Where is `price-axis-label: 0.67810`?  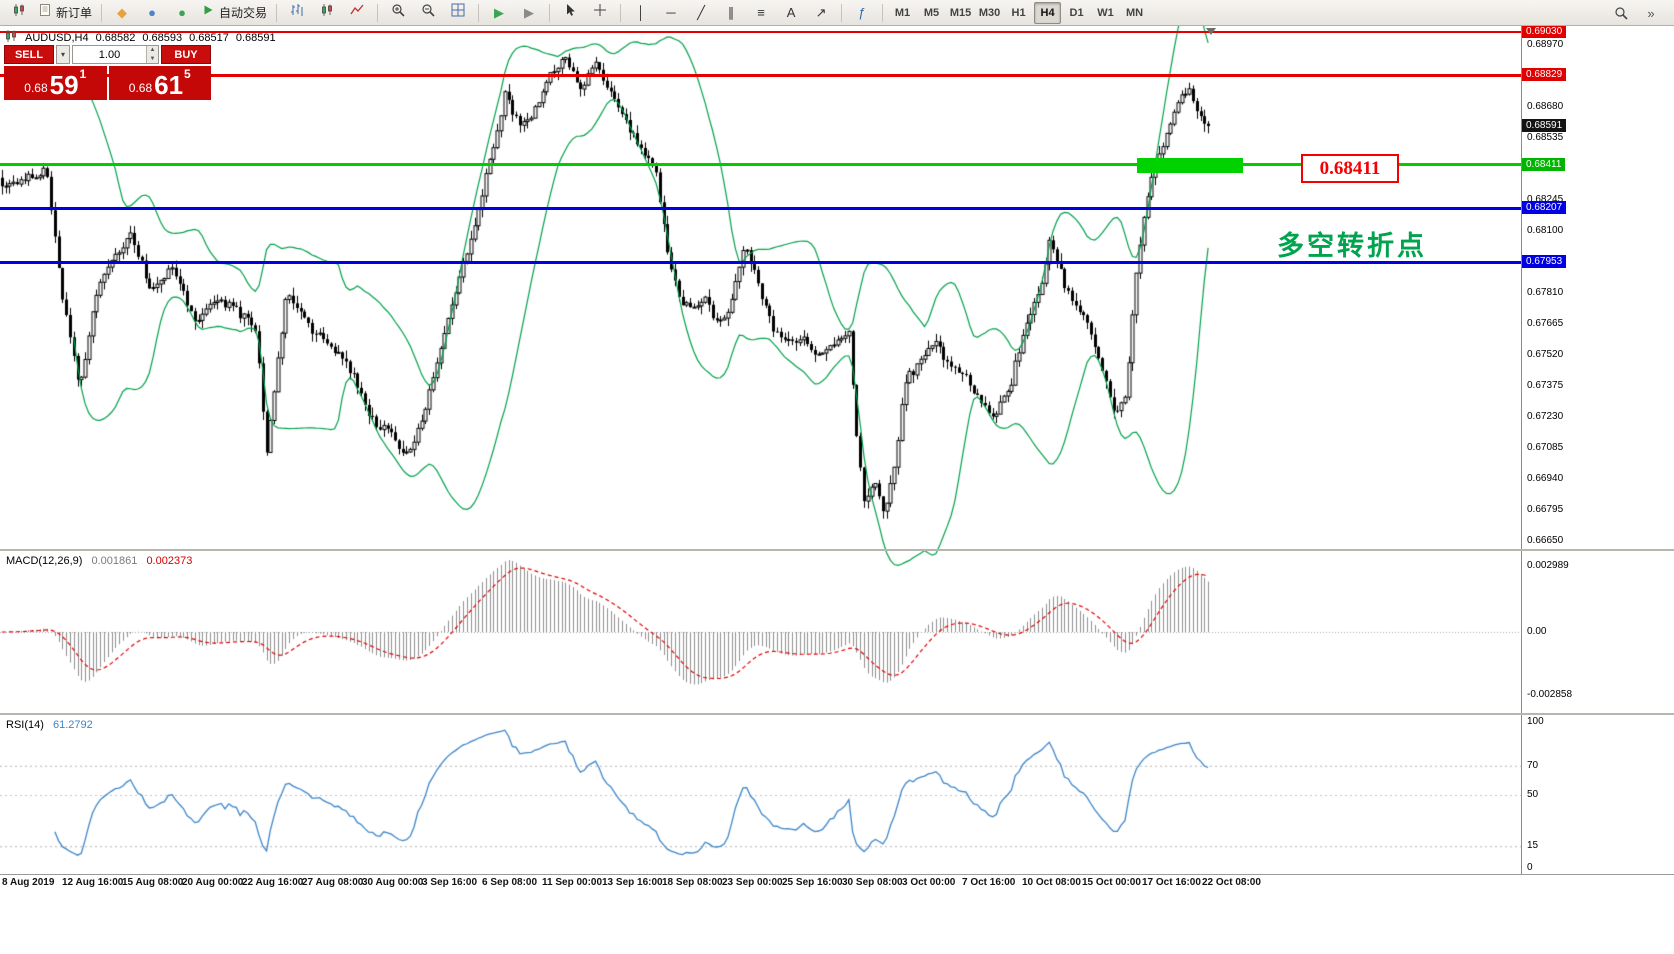
price-axis-label: 0.67810 is located at coordinates (1545, 292).